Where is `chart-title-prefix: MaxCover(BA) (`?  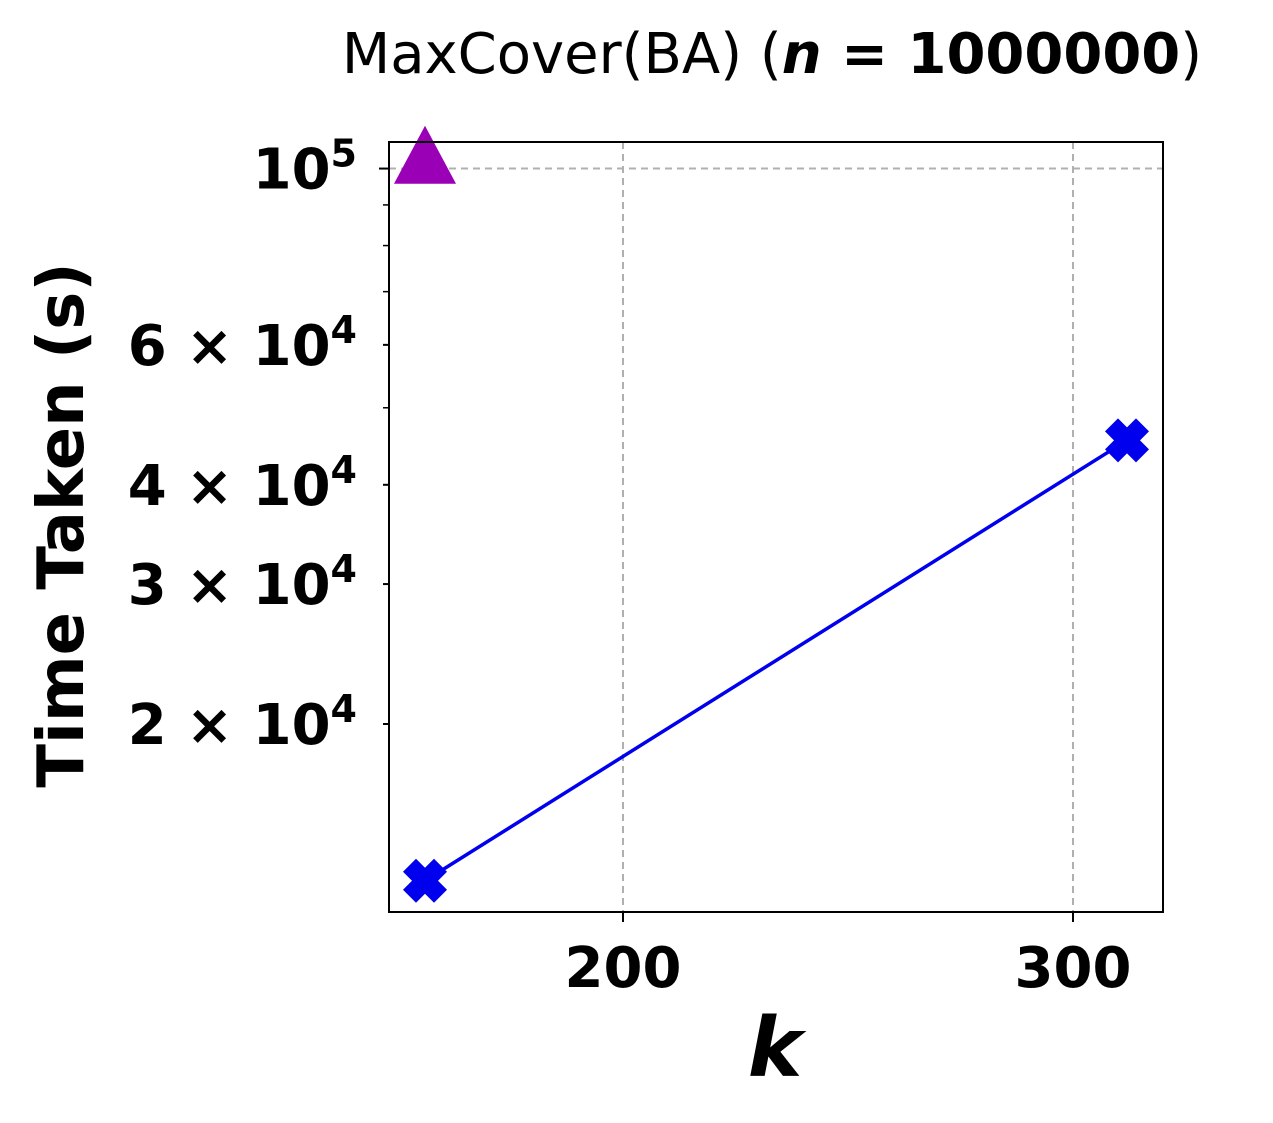 chart-title-prefix: MaxCover(BA) ( is located at coordinates (562, 54).